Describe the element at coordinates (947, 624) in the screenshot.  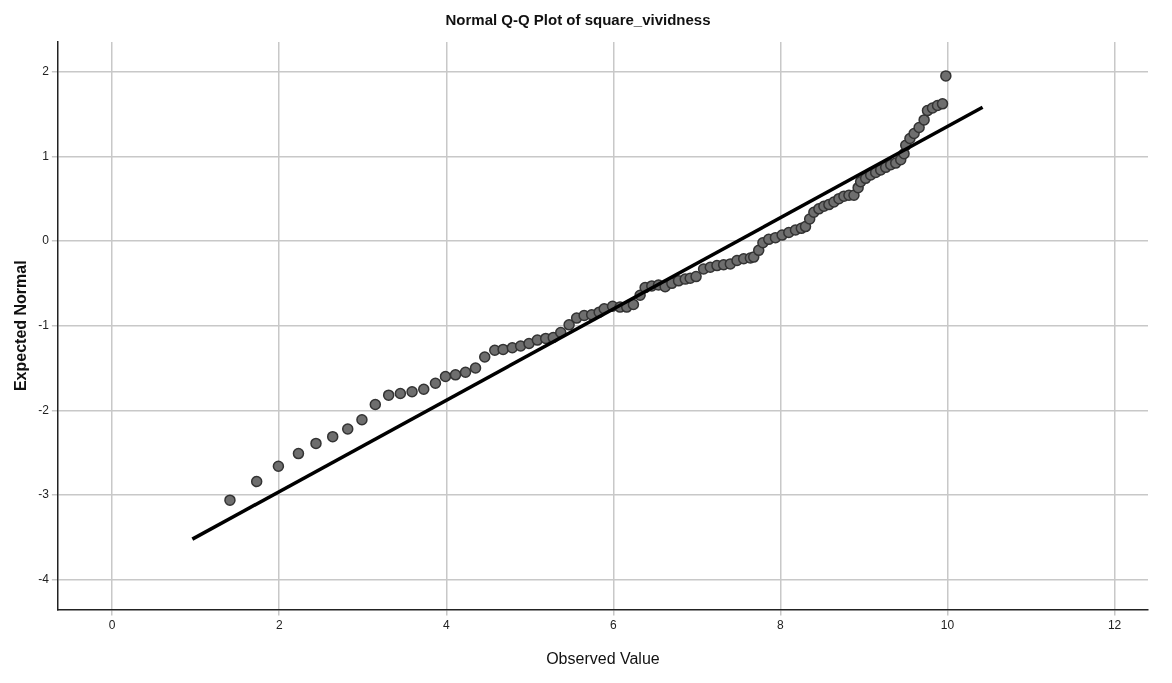
I see `x-tick-label: 10` at that location.